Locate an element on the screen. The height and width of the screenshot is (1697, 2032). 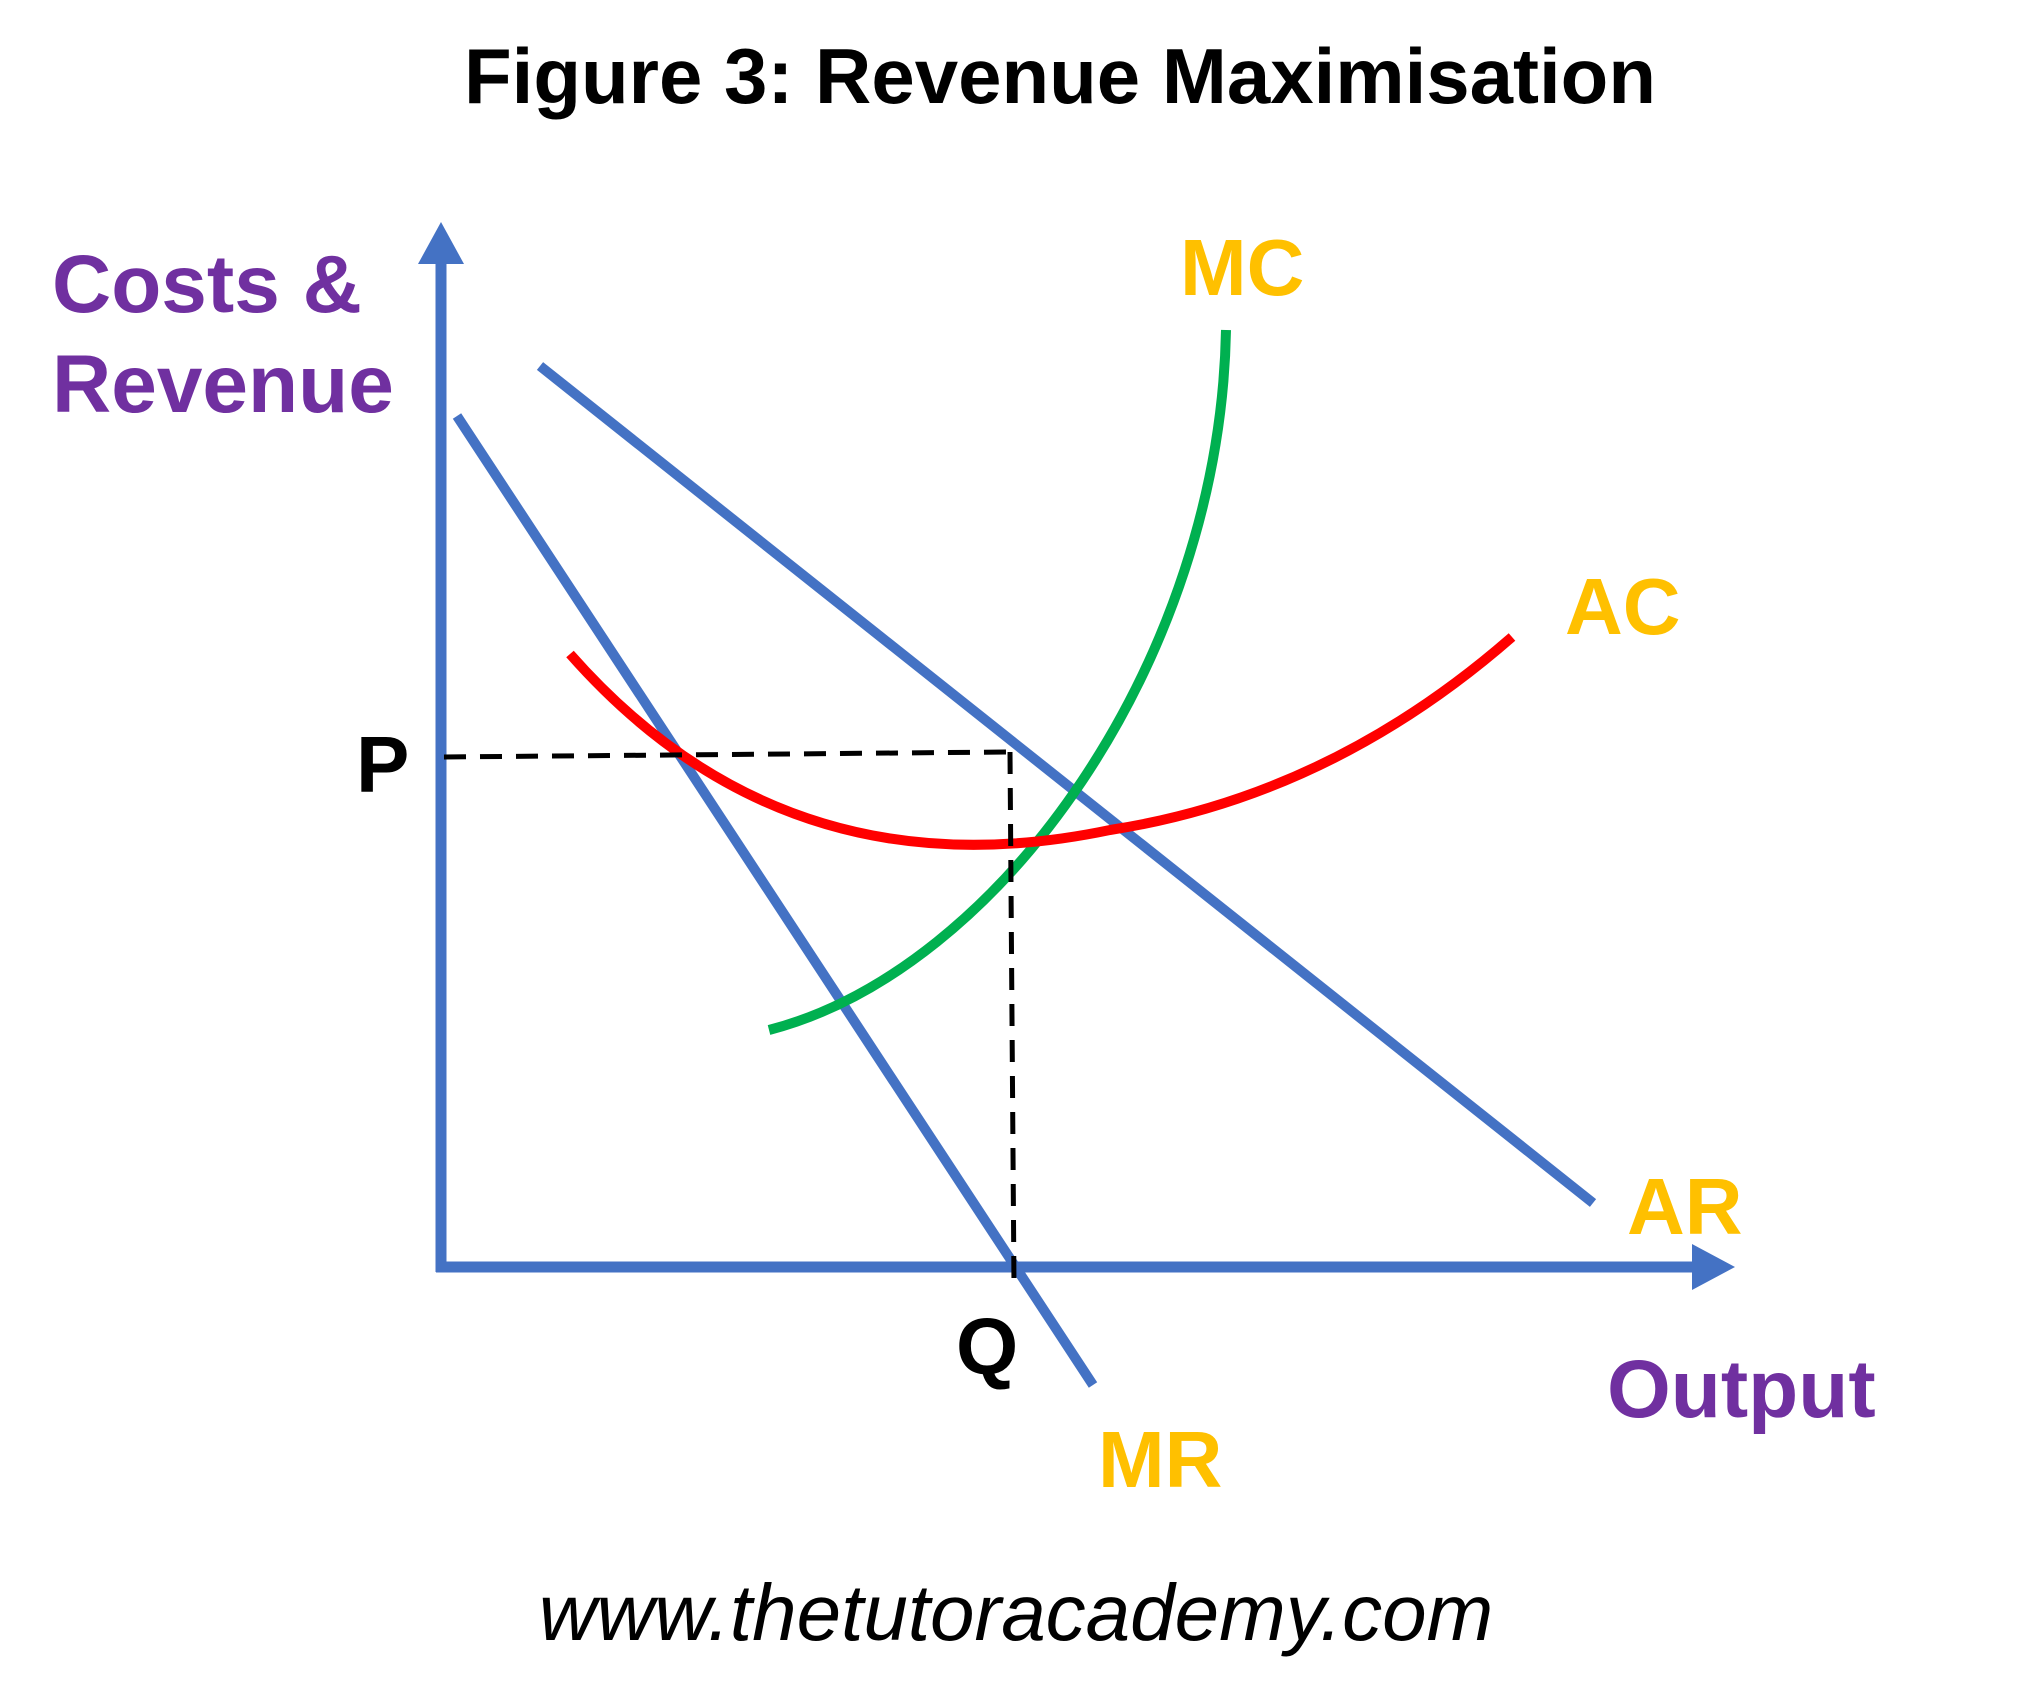
y-axis-label-line1: Costs & is located at coordinates (207, 284).